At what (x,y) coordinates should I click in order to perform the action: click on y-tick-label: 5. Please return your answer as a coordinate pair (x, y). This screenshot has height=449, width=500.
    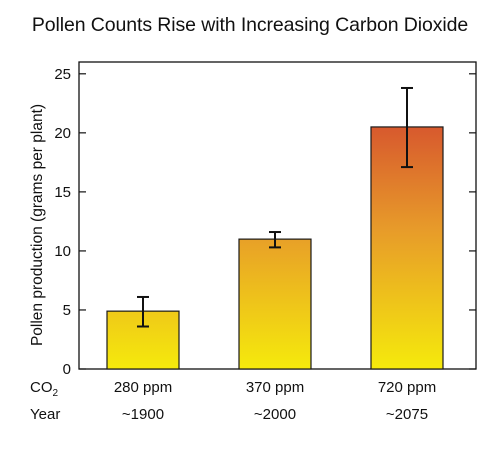
    Looking at the image, I should click on (67, 310).